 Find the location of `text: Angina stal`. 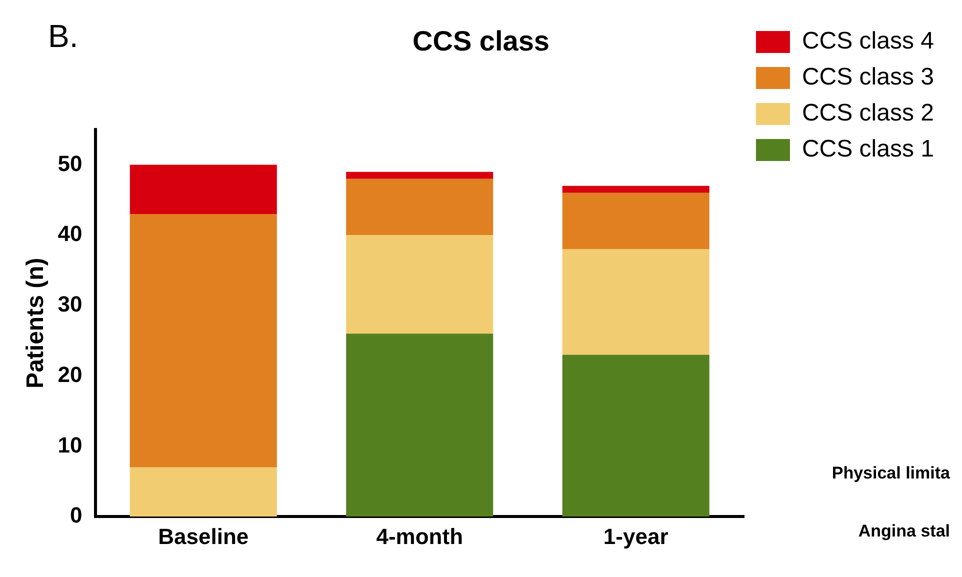

text: Angina stal is located at coordinates (904, 531).